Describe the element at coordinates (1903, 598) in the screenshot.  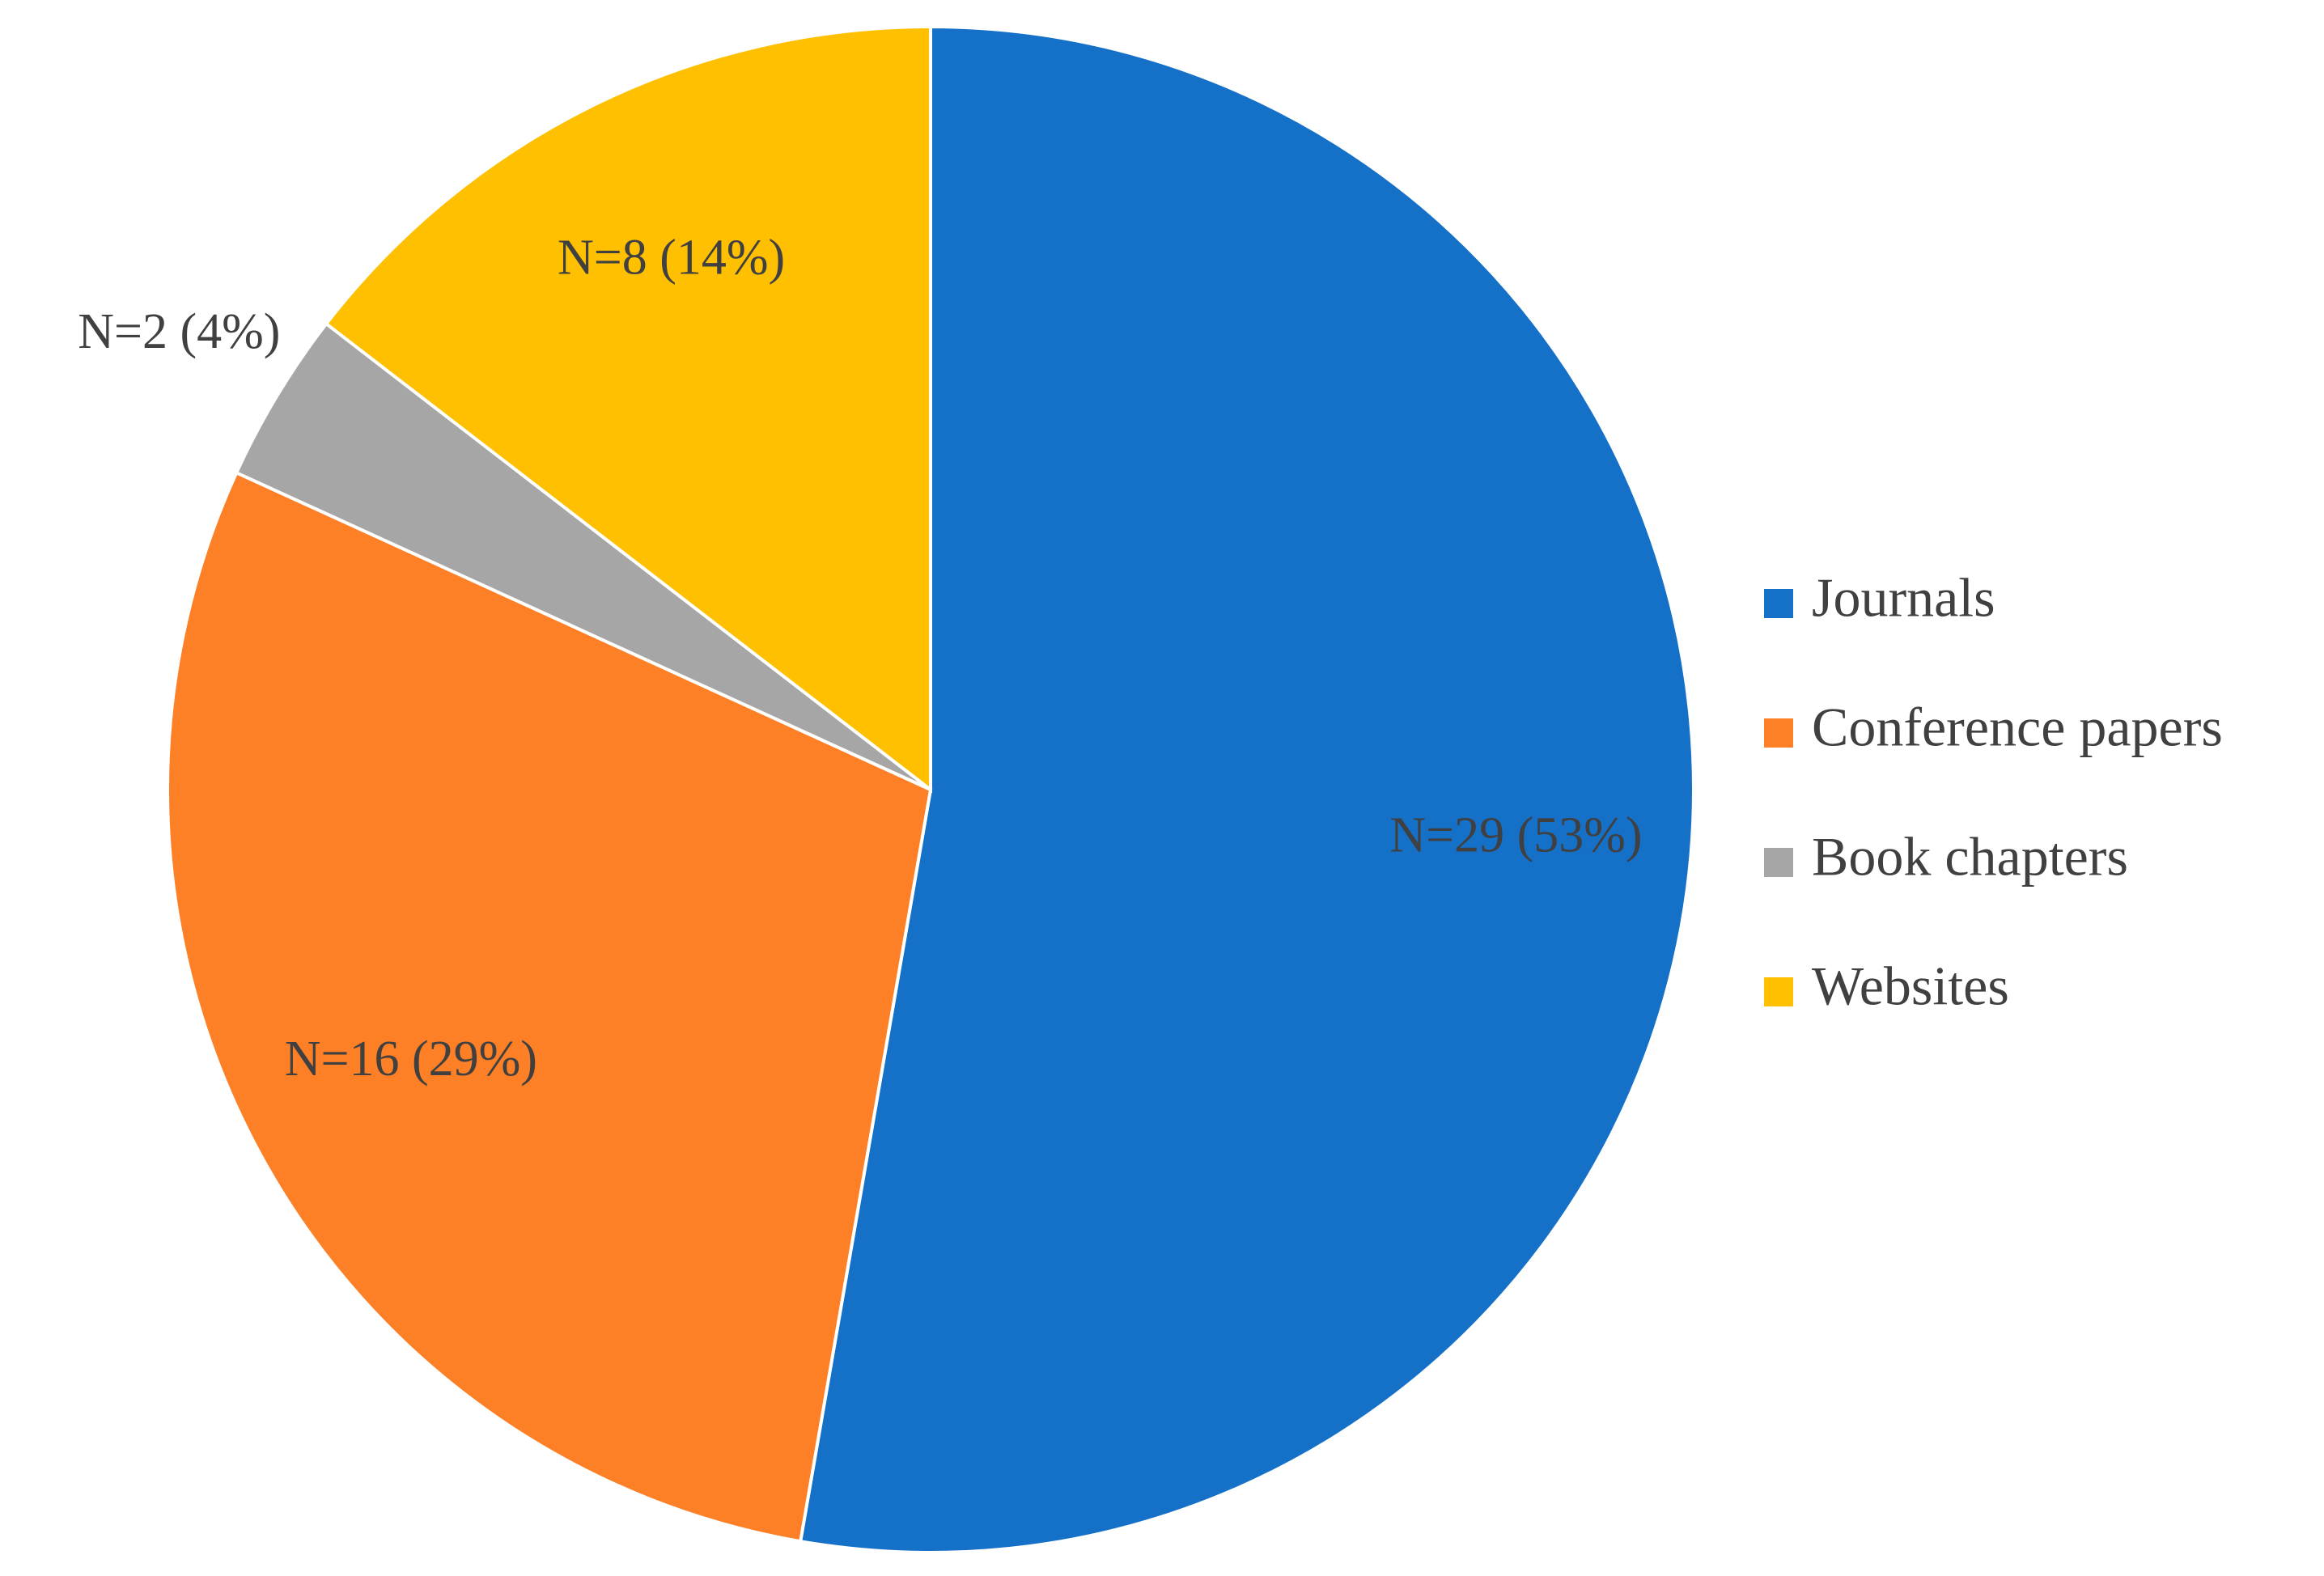
I see `legend-label: Journals` at that location.